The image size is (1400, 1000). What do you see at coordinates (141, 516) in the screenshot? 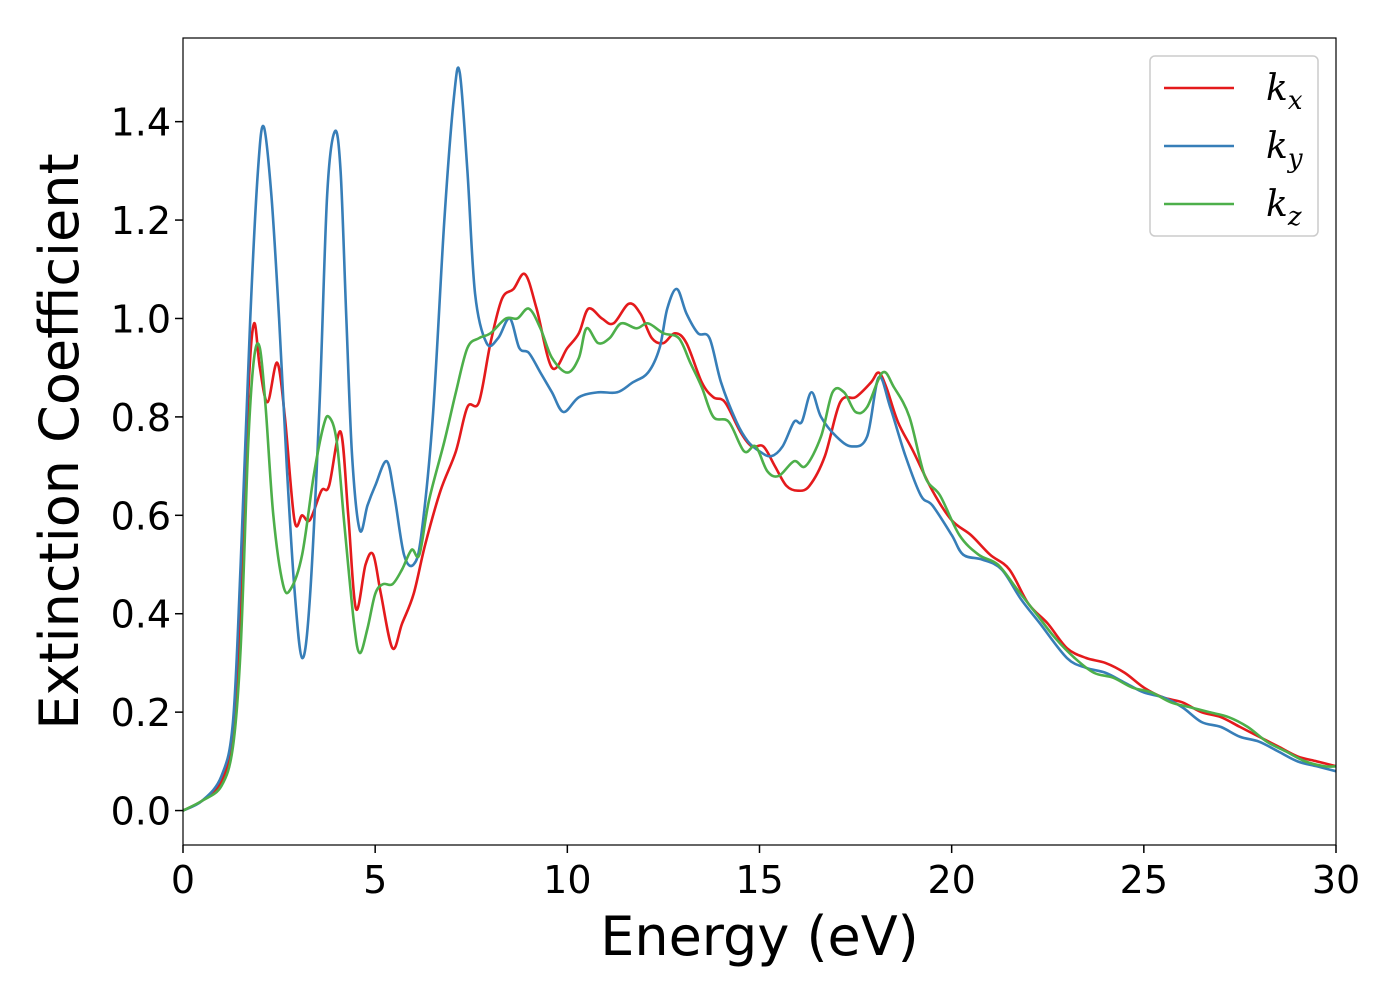
I see `y-tick-label: 0.6` at bounding box center [141, 516].